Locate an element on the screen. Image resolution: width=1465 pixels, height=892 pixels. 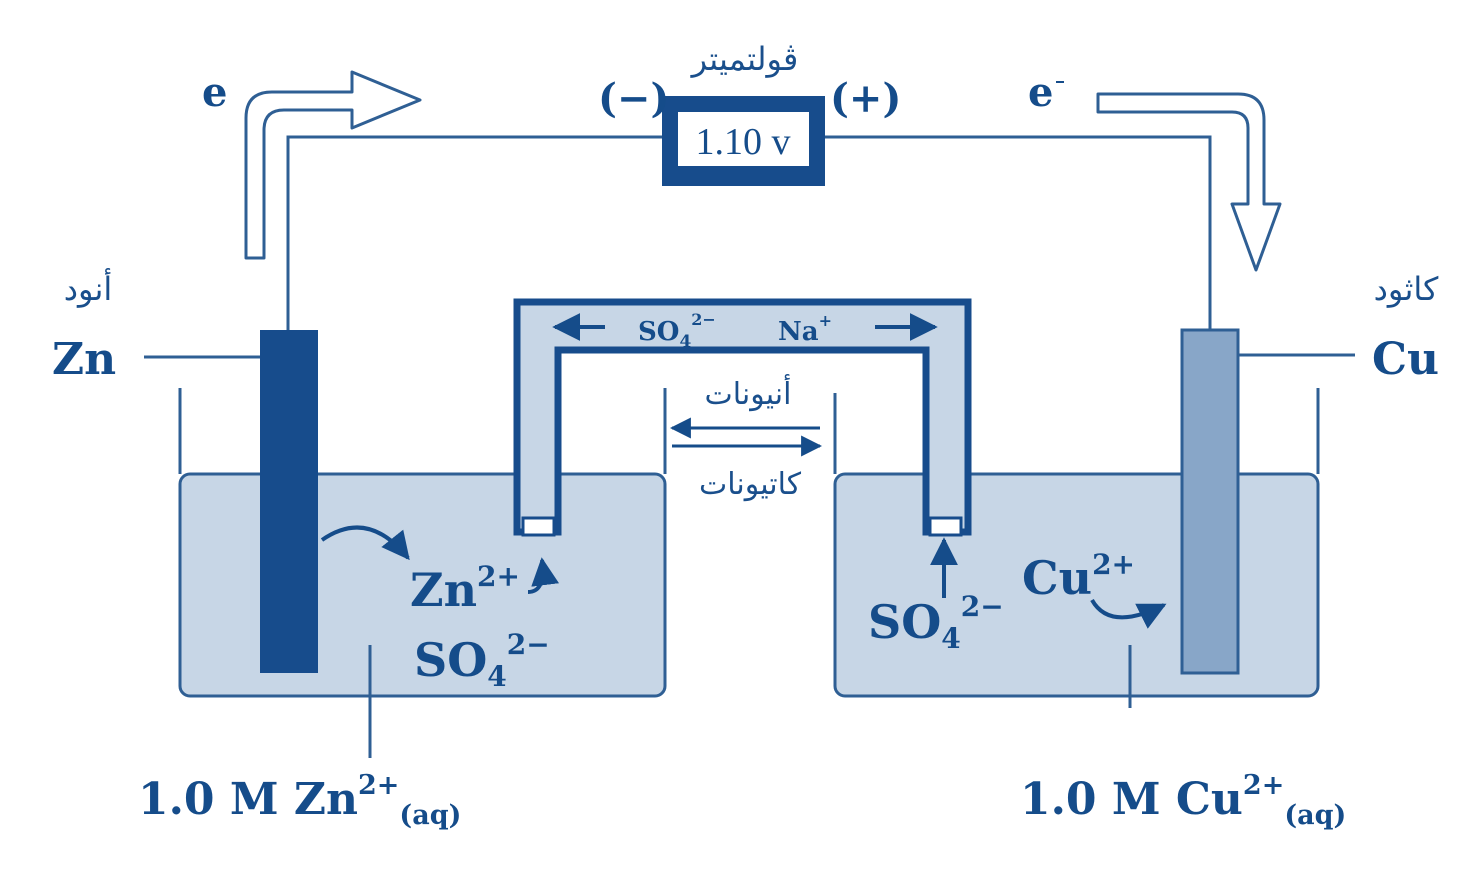
left-ion-zn: Zn2+ is located at coordinates (465, 588).